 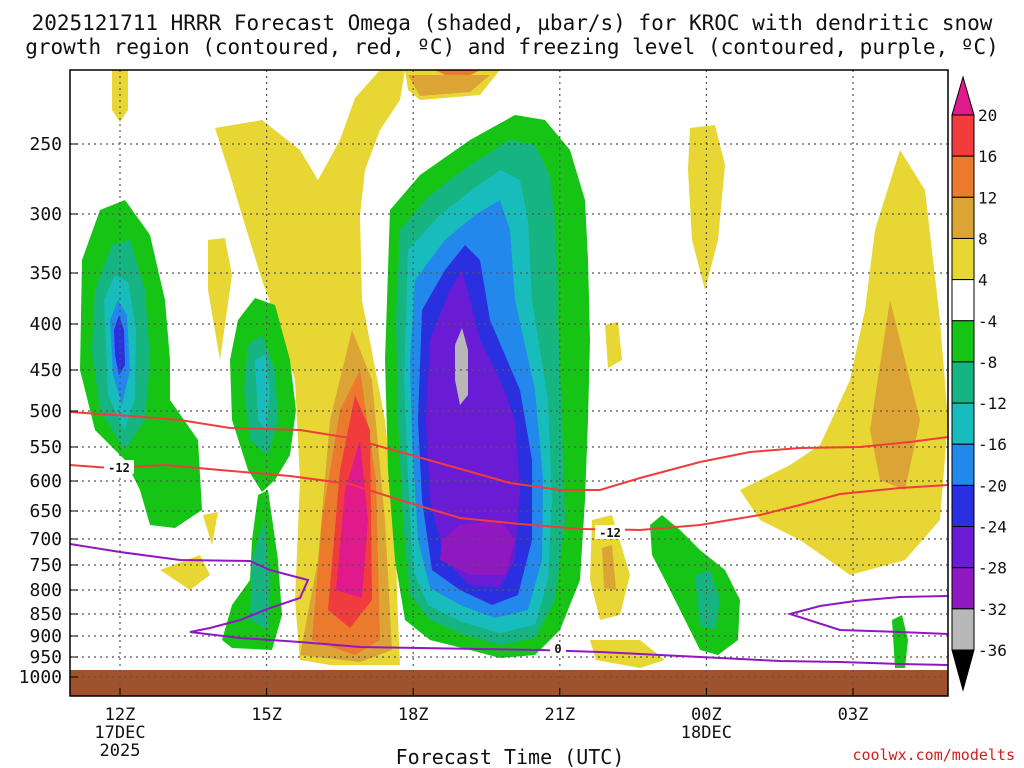 What do you see at coordinates (987, 115) in the screenshot?
I see `colorbar-label: 20` at bounding box center [987, 115].